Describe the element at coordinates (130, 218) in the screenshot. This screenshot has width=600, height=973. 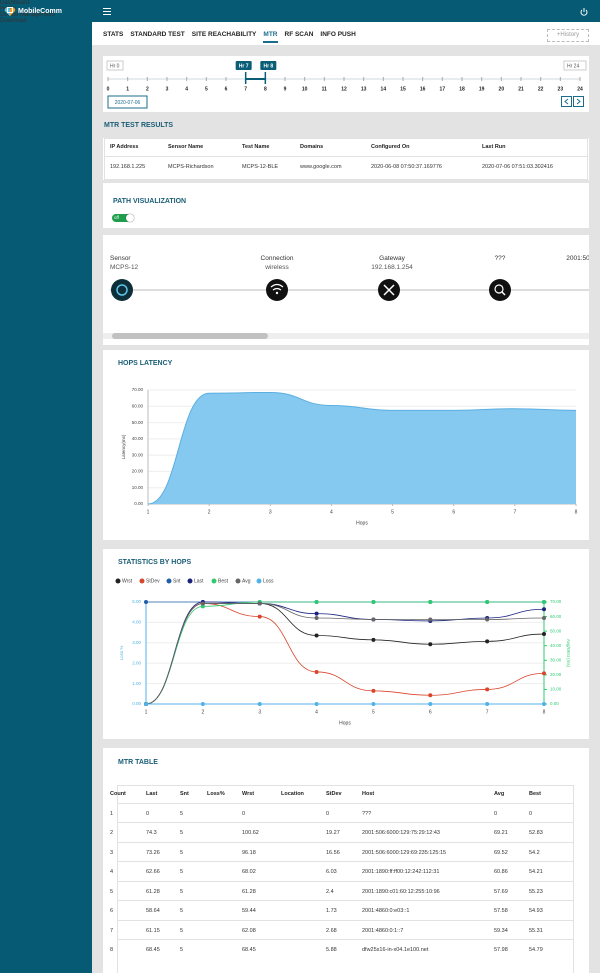
I see `toggle-knob` at that location.